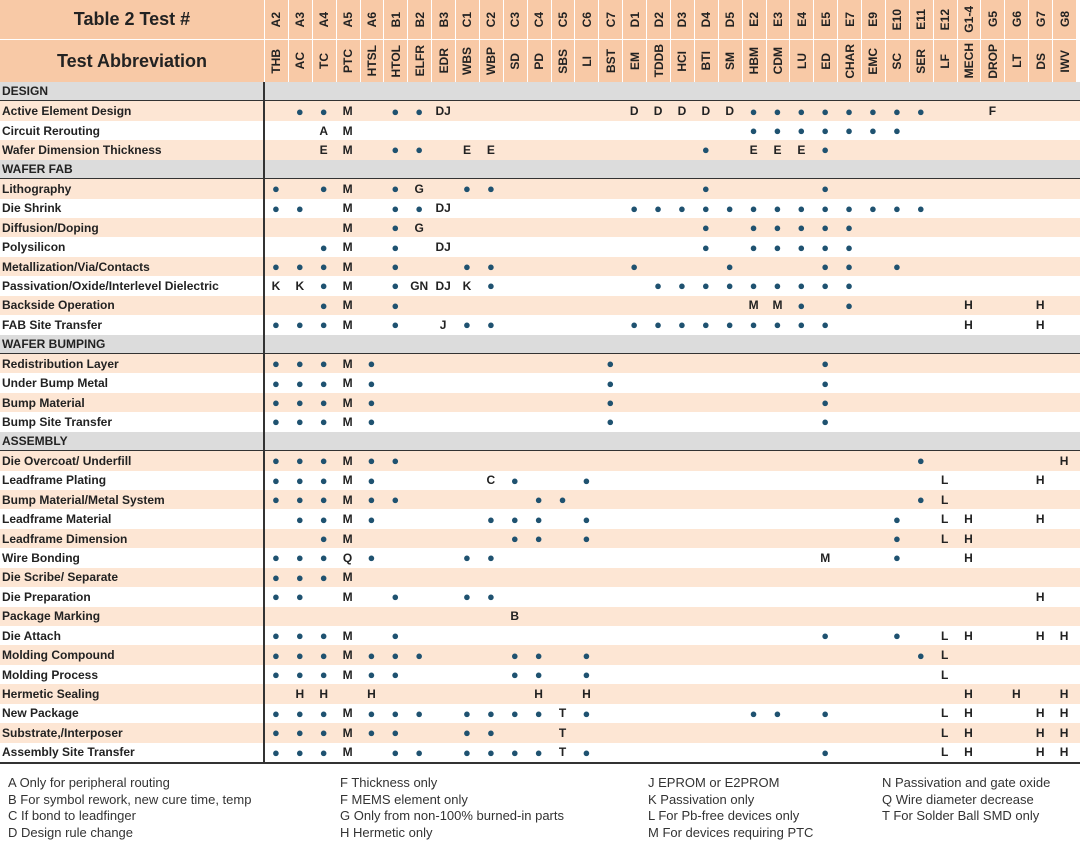 Image resolution: width=1080 pixels, height=850 pixels. I want to click on row-label: Under Bump Metal, so click(55, 383).